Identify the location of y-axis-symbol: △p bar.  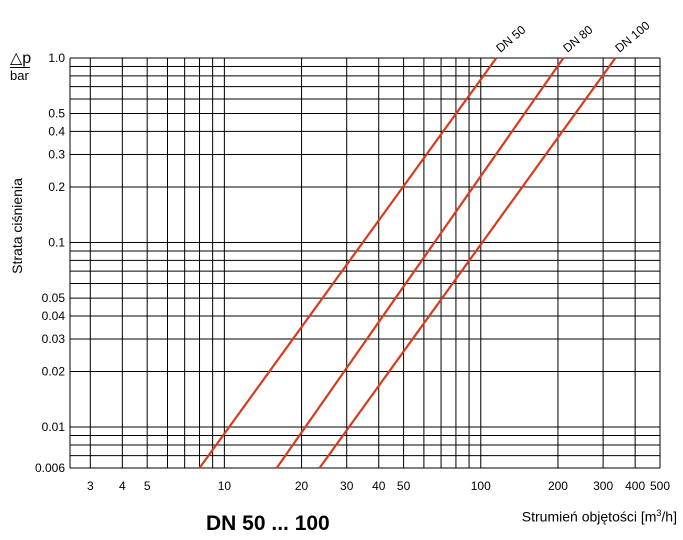
(21, 66).